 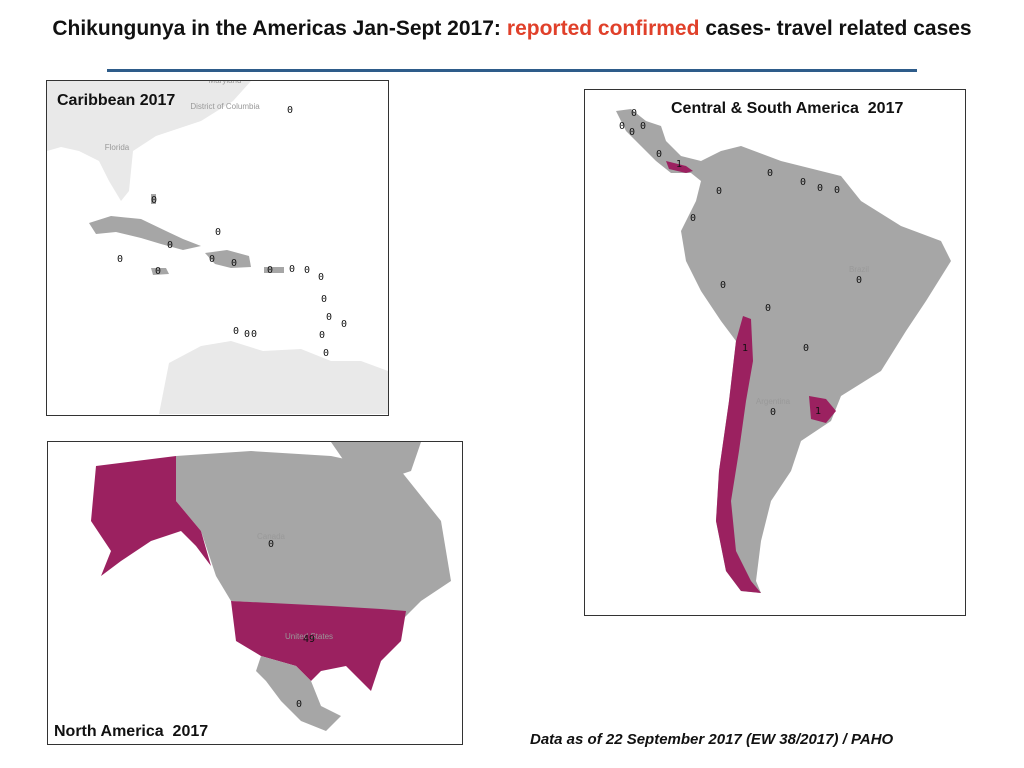 What do you see at coordinates (603, 28) in the screenshot?
I see `title-highlight: reported confirmed` at bounding box center [603, 28].